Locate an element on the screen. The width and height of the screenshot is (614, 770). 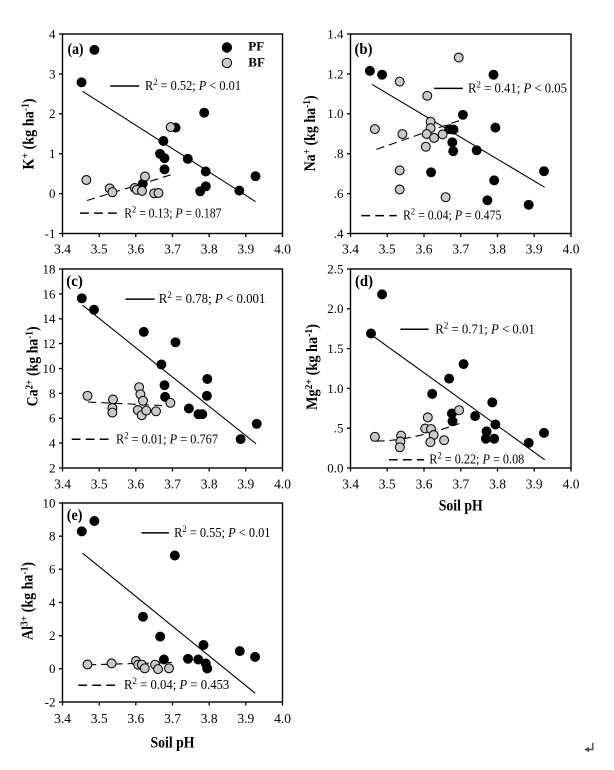
svg-text: 16 is located at coordinates (50, 293).